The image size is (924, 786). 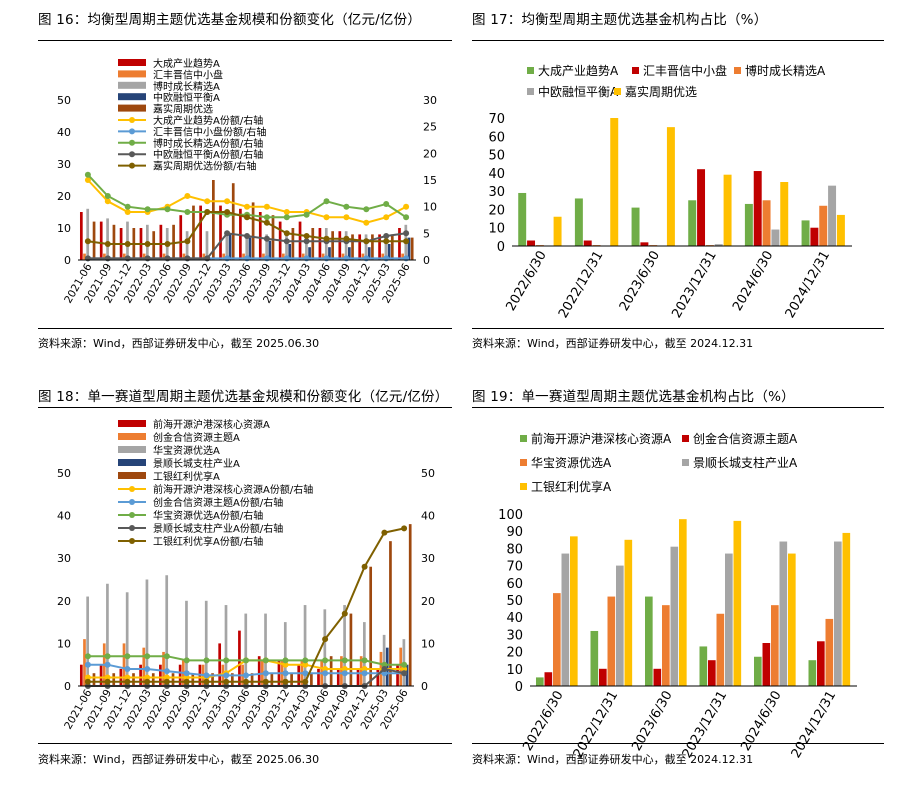 What do you see at coordinates (578, 71) in the screenshot?
I see `legend-label: 大成产业趋势A` at bounding box center [578, 71].